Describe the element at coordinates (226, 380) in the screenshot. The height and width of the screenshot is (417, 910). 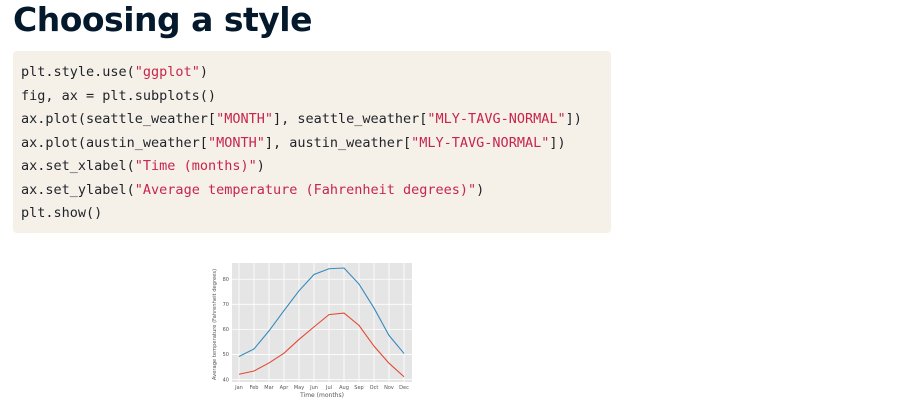
I see `y-tick-label: 40` at that location.